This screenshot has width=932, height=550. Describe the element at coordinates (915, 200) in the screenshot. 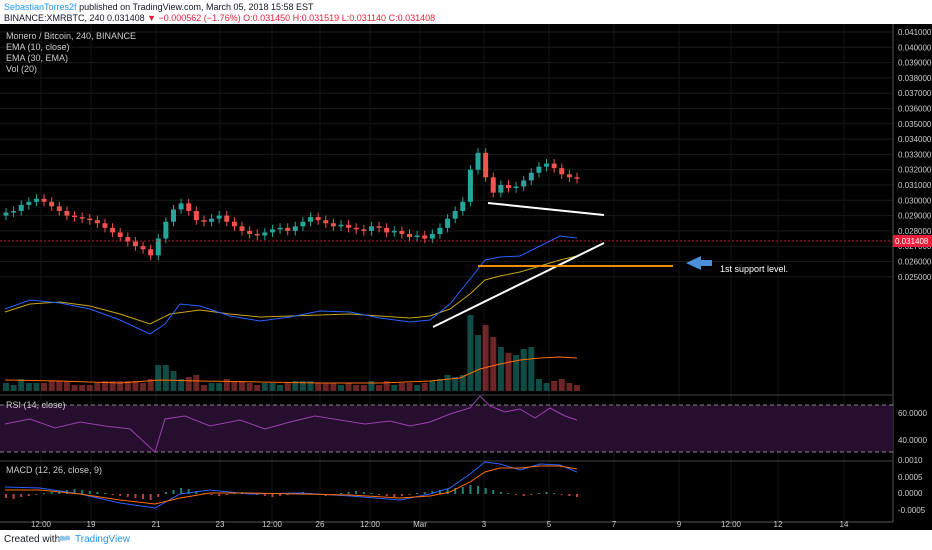

I see `price-tick-label: 0.030000` at that location.